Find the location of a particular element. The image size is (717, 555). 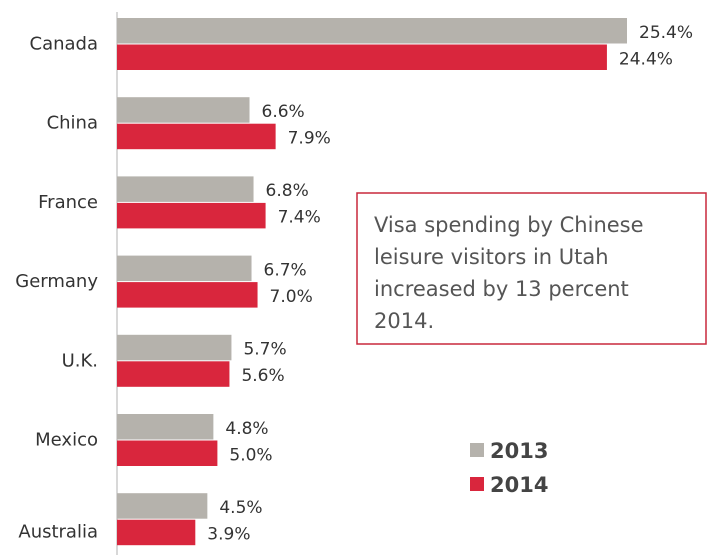

category-label: Germany is located at coordinates (56, 281).